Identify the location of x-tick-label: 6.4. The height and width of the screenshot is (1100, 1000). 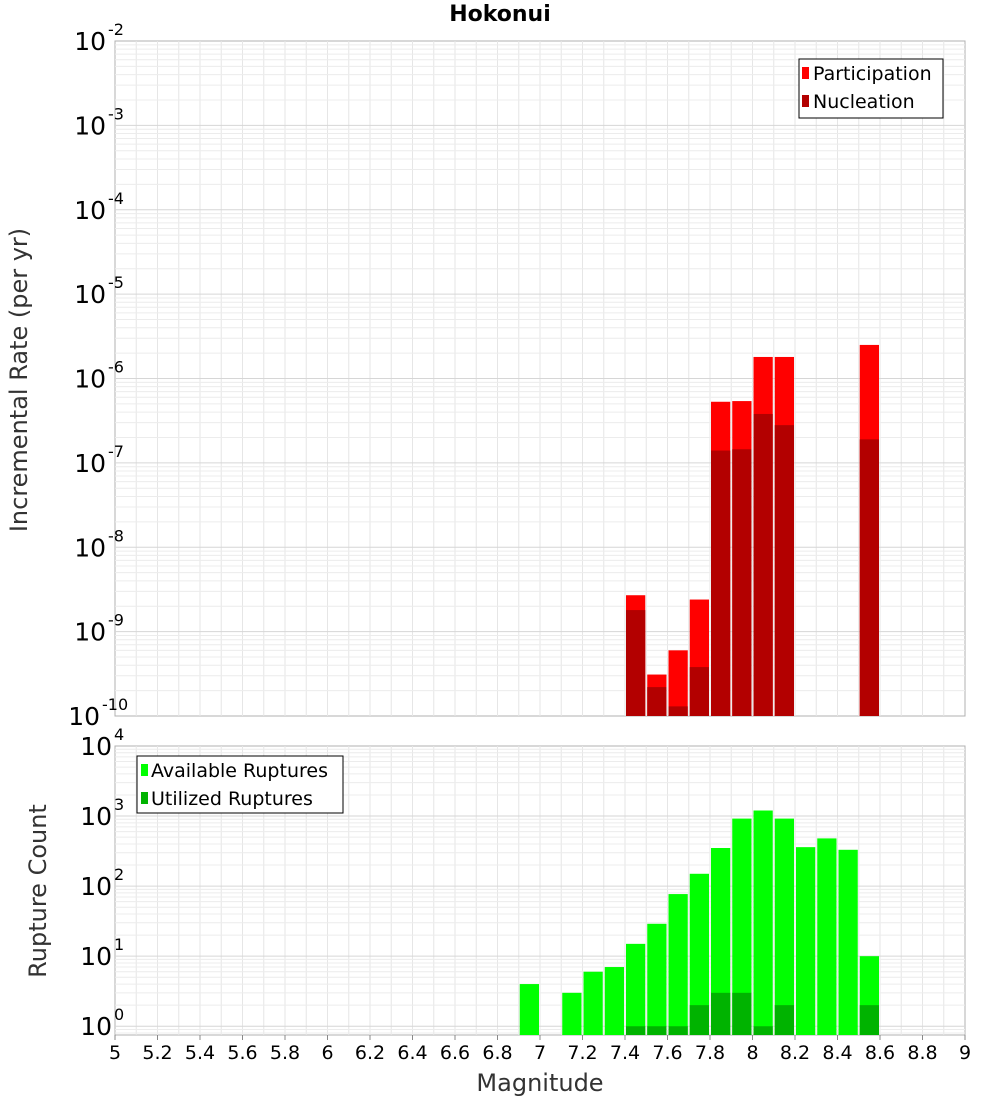
(412, 1053).